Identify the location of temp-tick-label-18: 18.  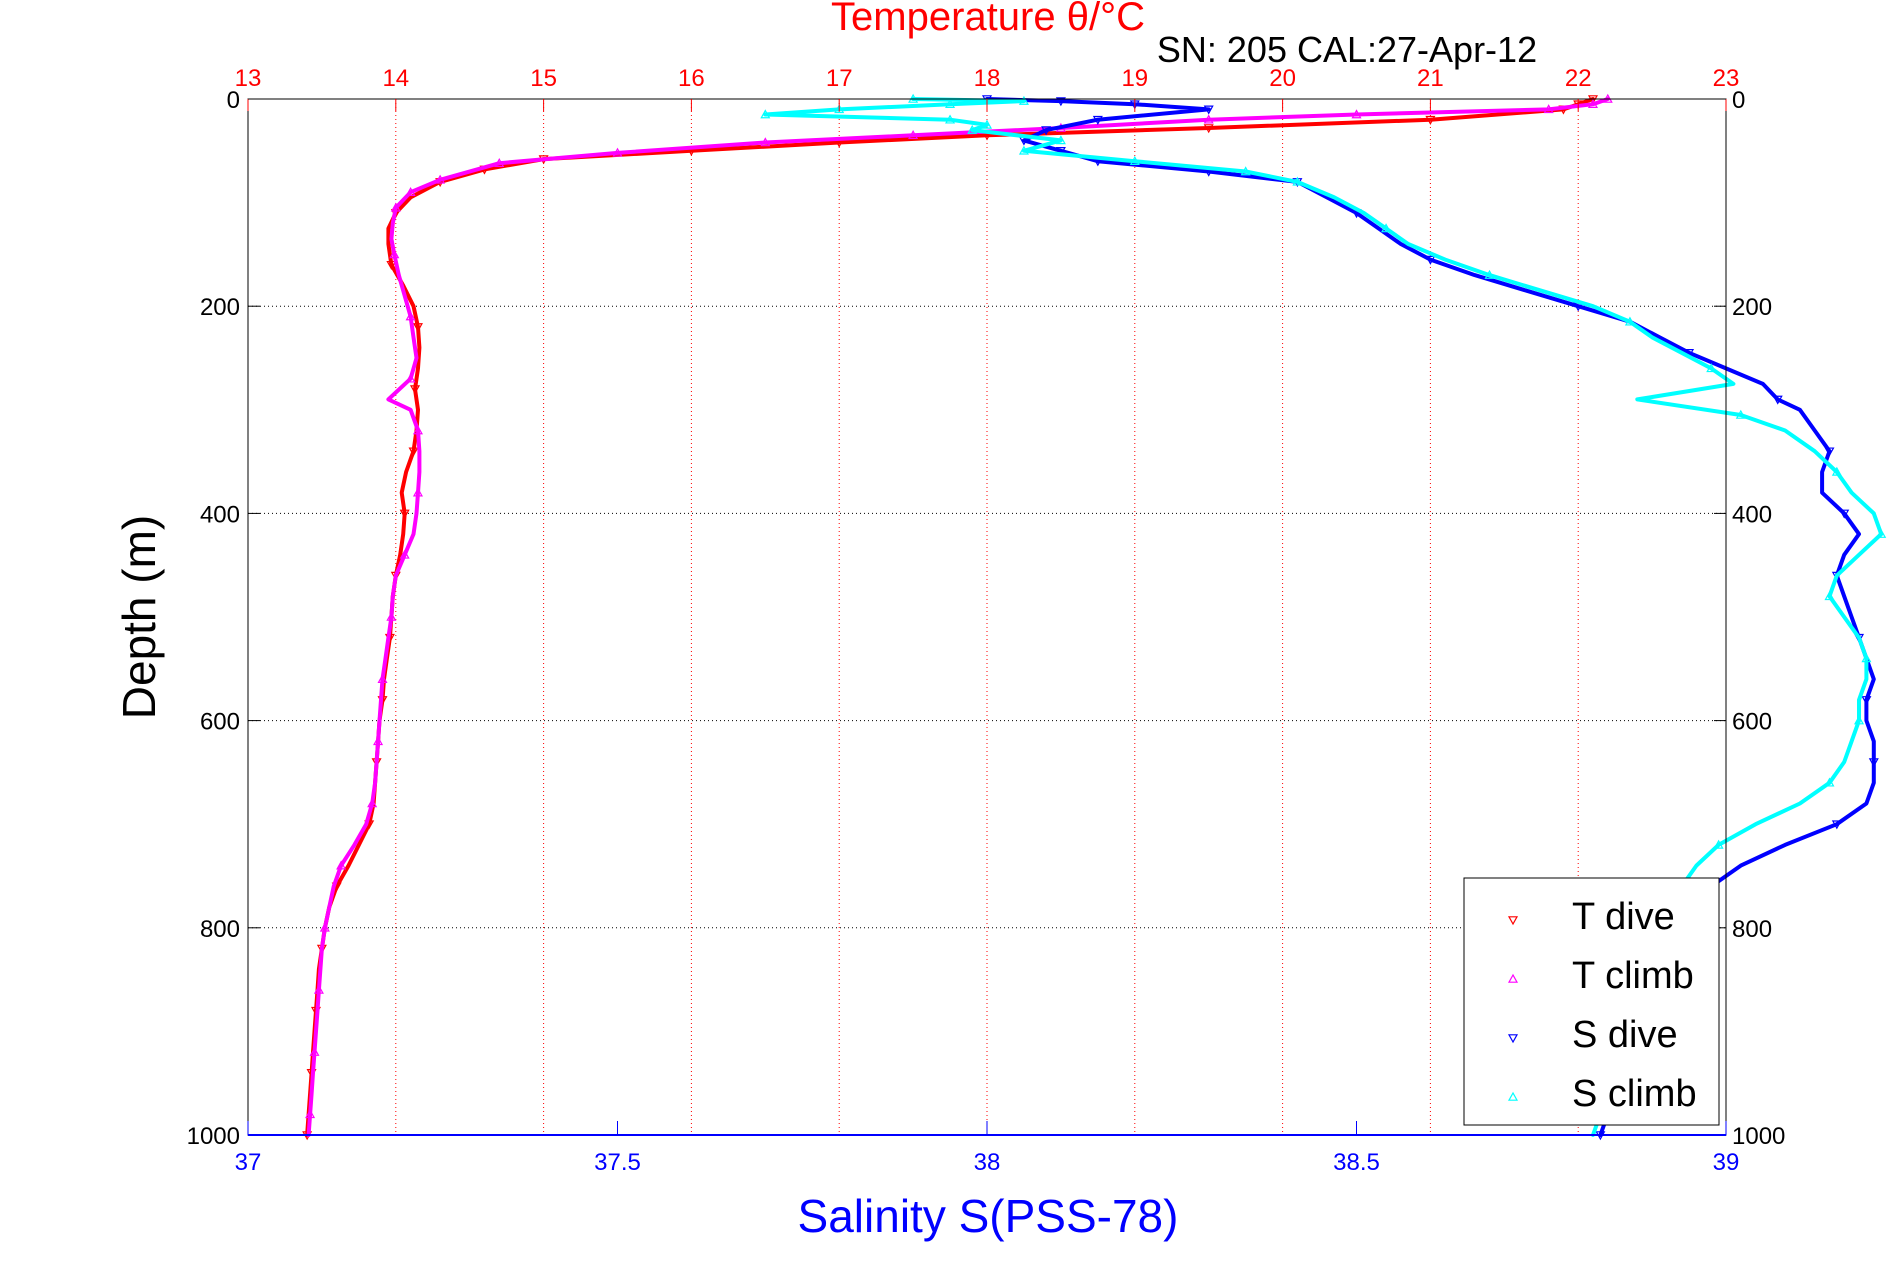
(987, 78).